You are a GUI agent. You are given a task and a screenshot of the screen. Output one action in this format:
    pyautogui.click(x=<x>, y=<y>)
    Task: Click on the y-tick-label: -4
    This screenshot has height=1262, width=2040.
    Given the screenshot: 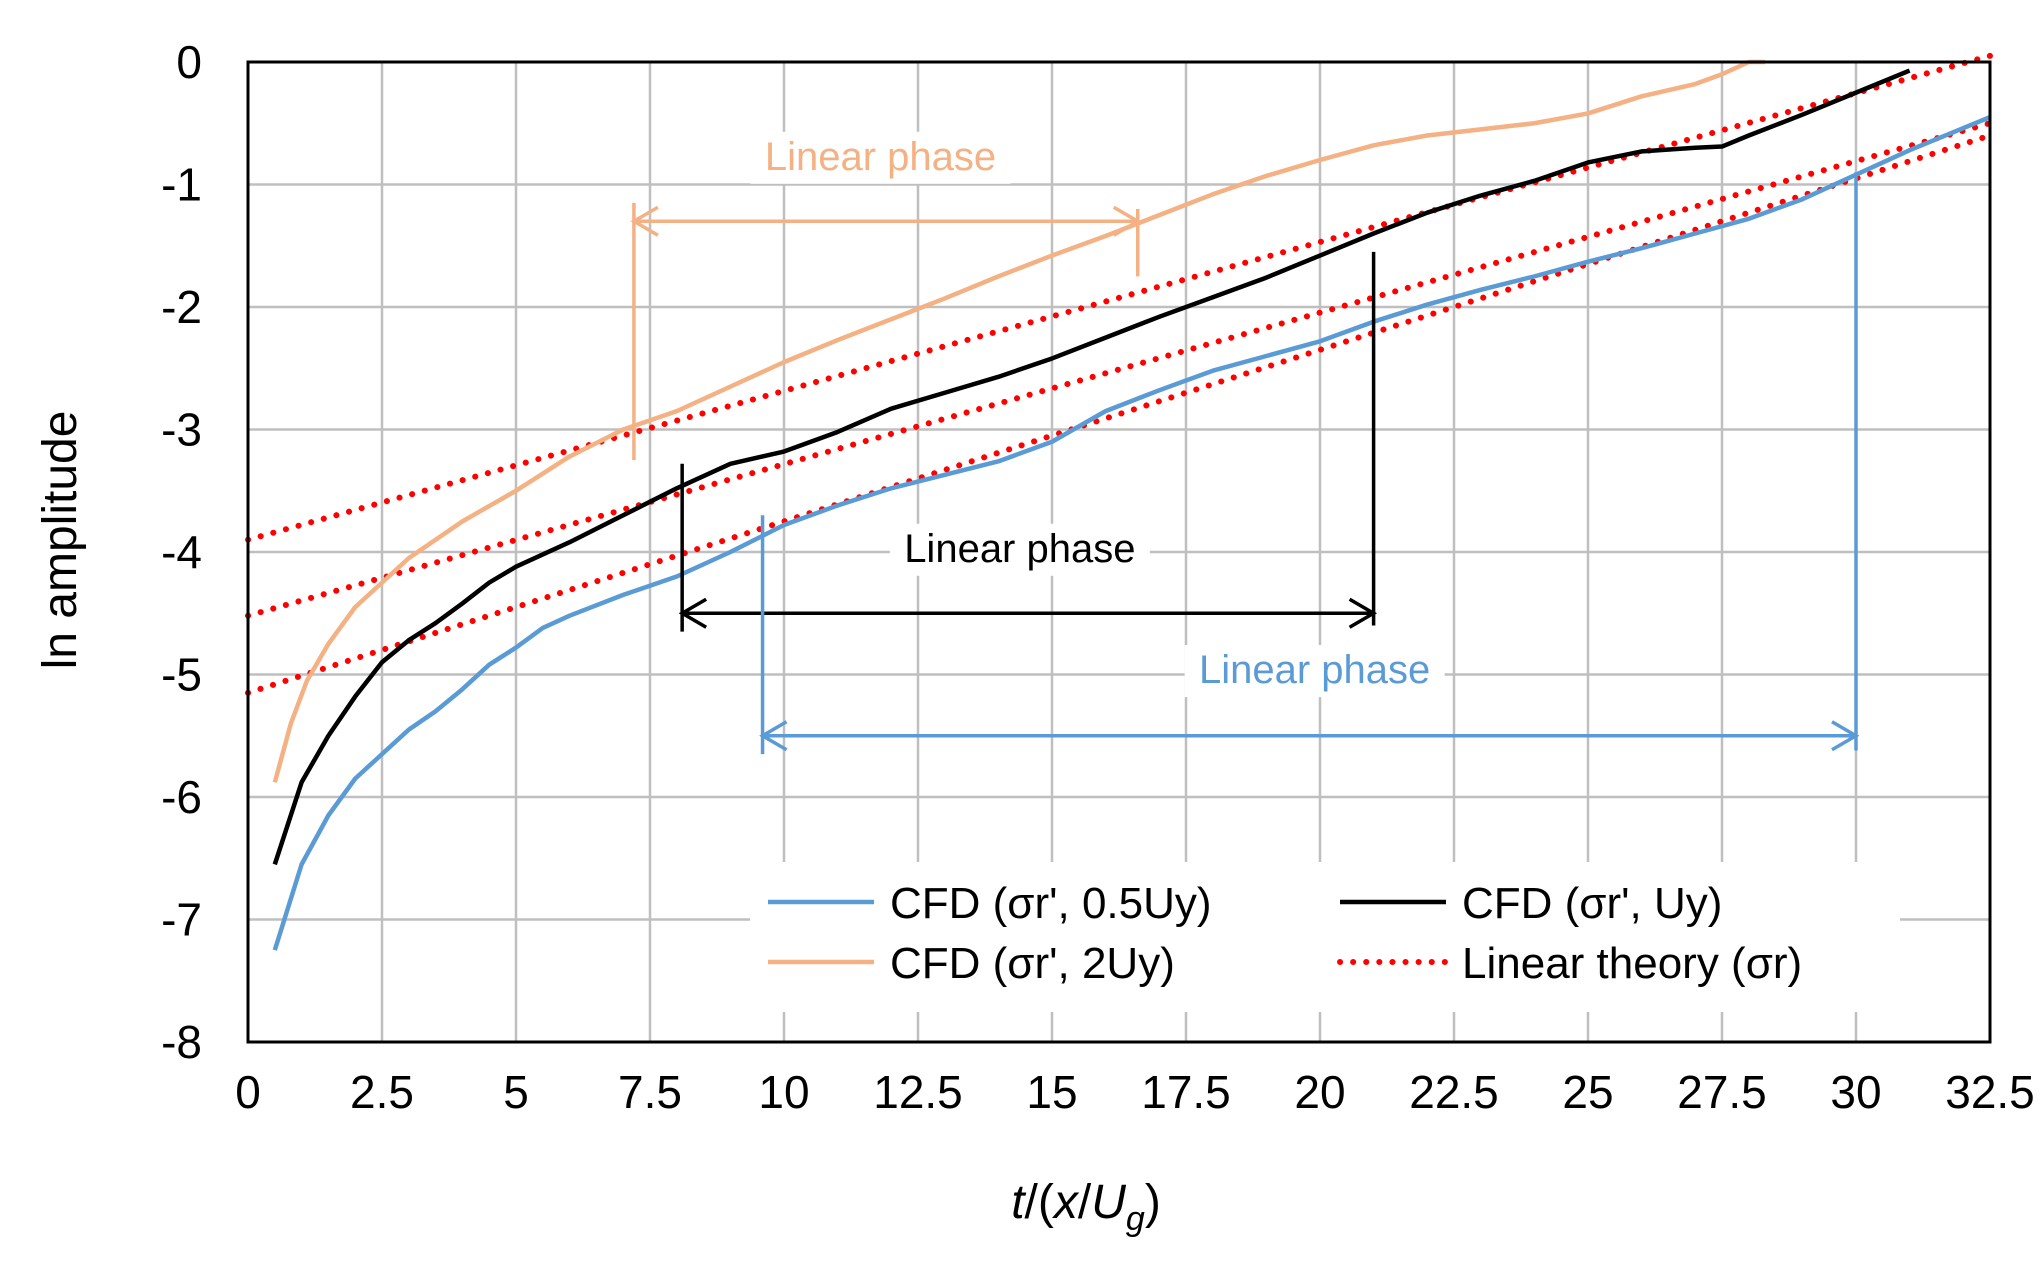 What is the action you would take?
    pyautogui.click(x=181, y=552)
    